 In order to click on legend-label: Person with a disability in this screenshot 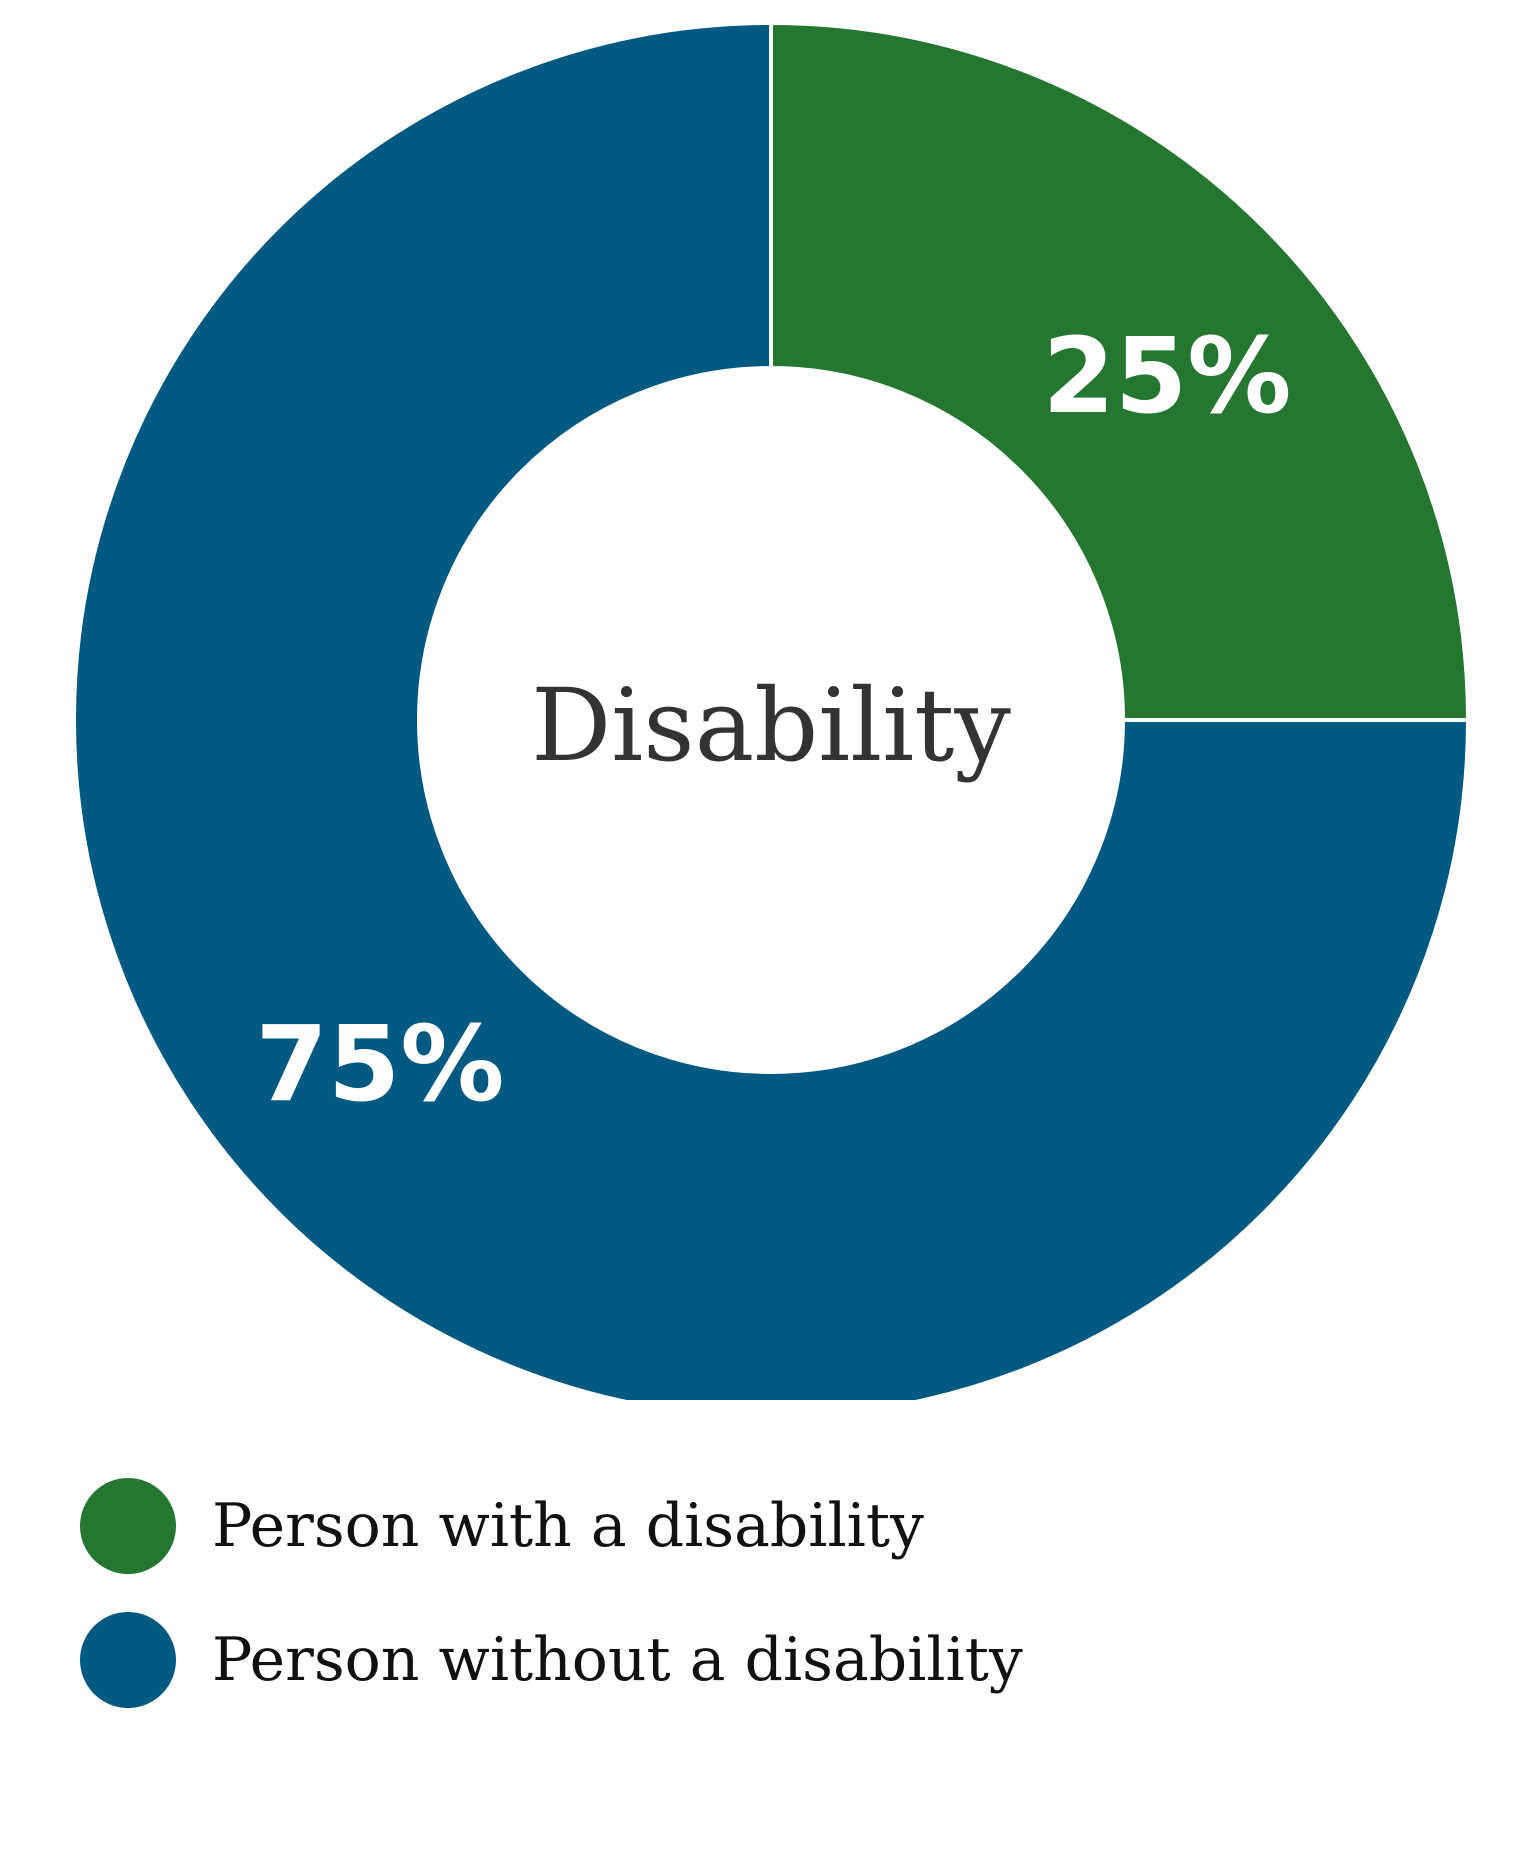, I will do `click(568, 1526)`.